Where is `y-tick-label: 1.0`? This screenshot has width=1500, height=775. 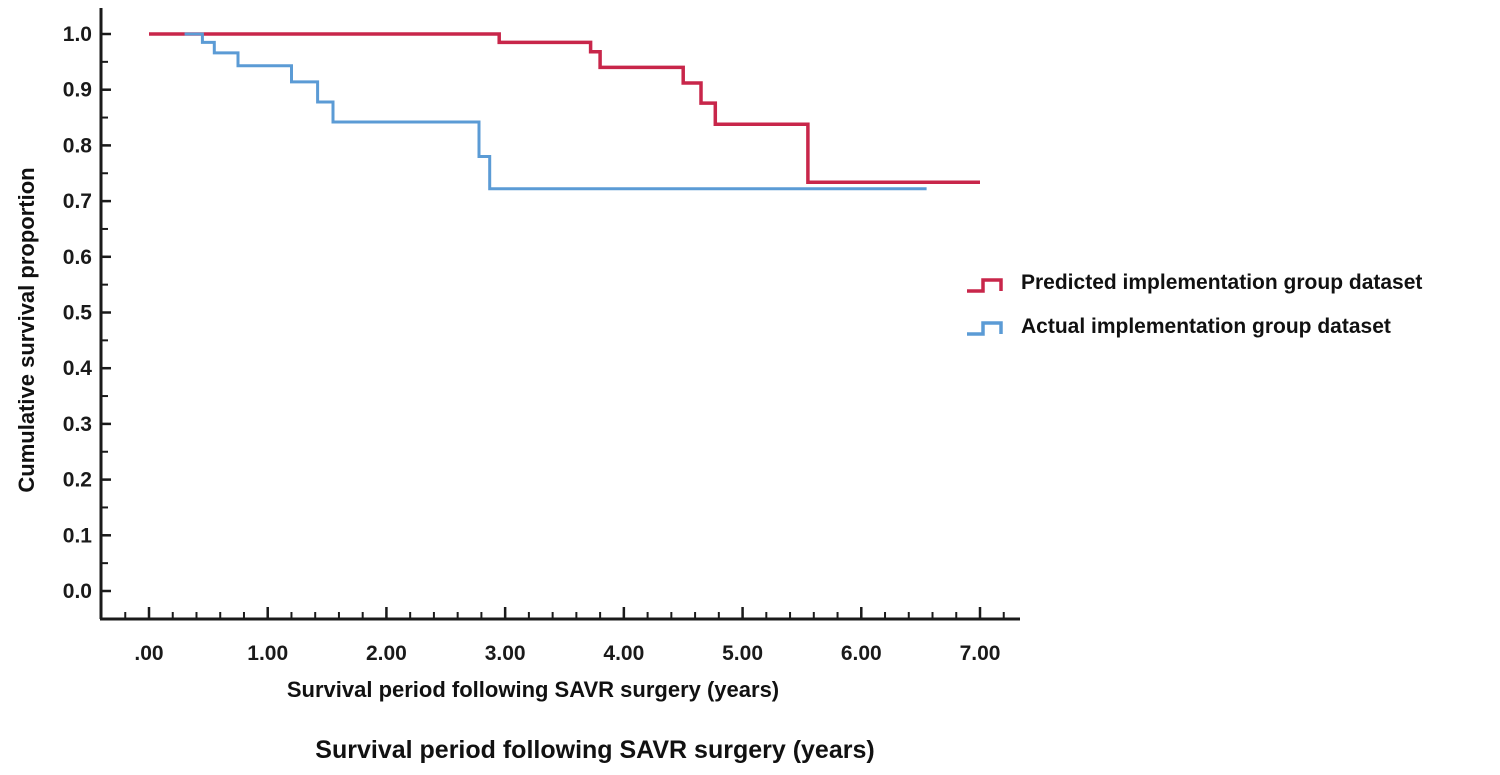
y-tick-label: 1.0 is located at coordinates (77, 34).